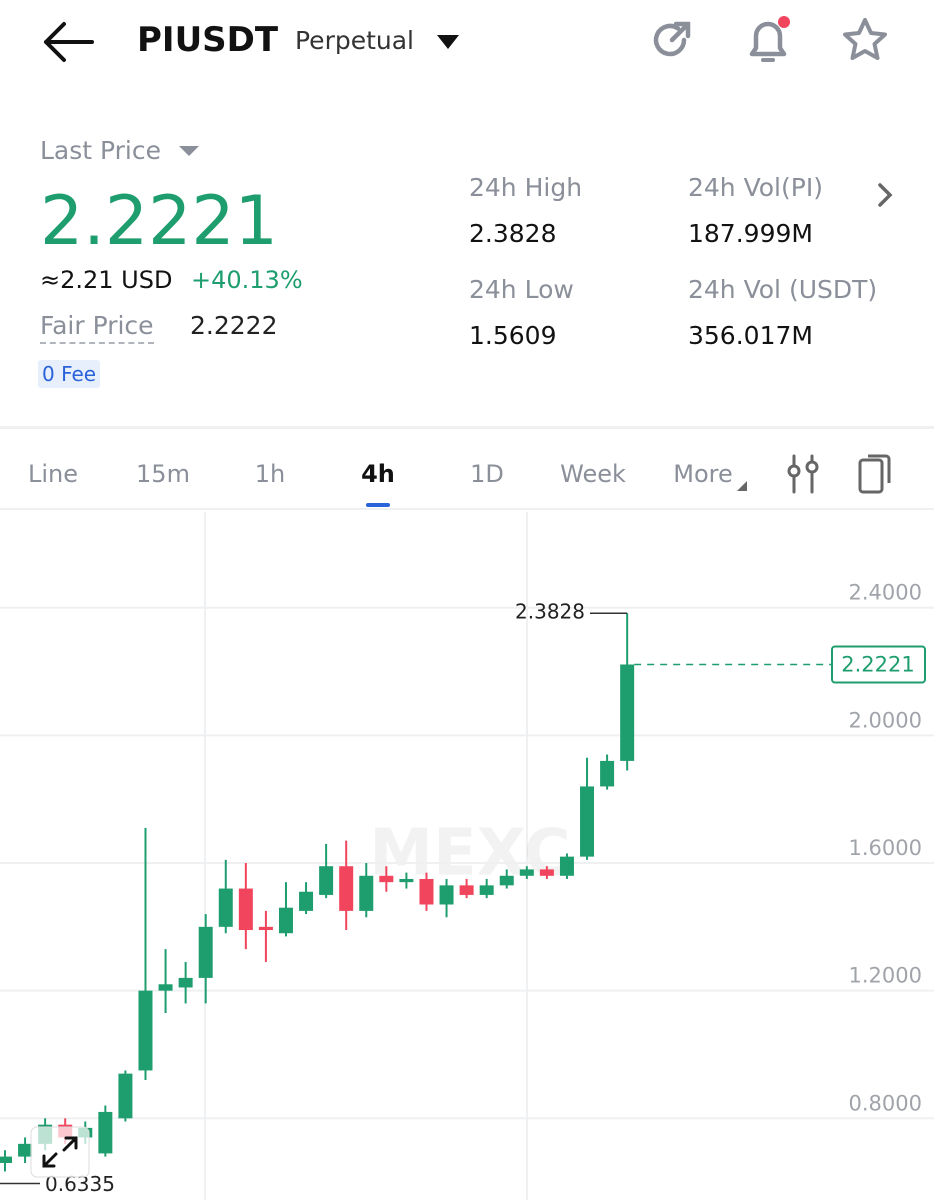 This screenshot has height=1200, width=934. What do you see at coordinates (53, 474) in the screenshot?
I see `interval-tab: Line` at bounding box center [53, 474].